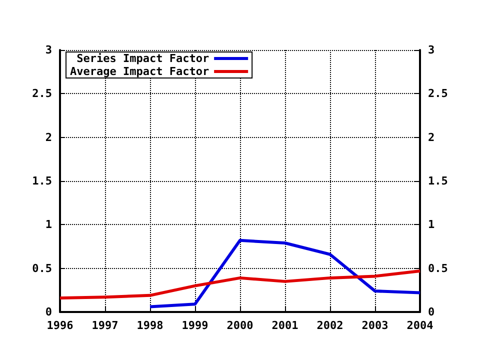  Describe the element at coordinates (431, 225) in the screenshot. I see `y2-tick-label: 1` at that location.